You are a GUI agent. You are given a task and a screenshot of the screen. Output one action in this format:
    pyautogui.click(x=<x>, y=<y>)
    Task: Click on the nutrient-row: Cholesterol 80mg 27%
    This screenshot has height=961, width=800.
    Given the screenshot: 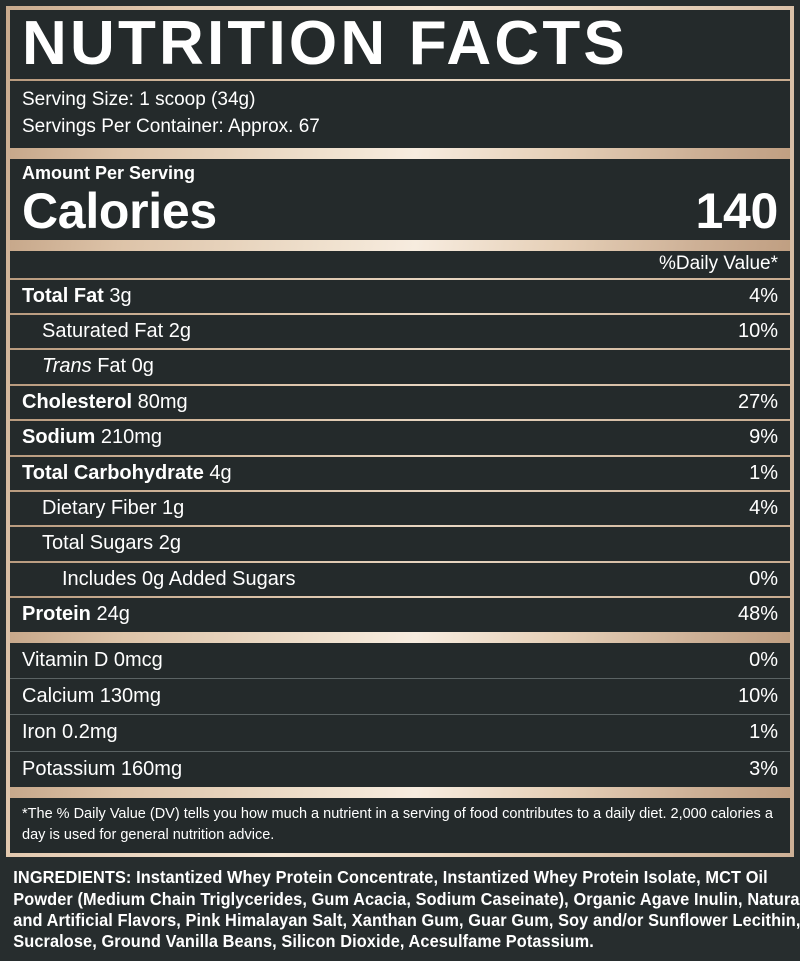 What is the action you would take?
    pyautogui.click(x=400, y=402)
    